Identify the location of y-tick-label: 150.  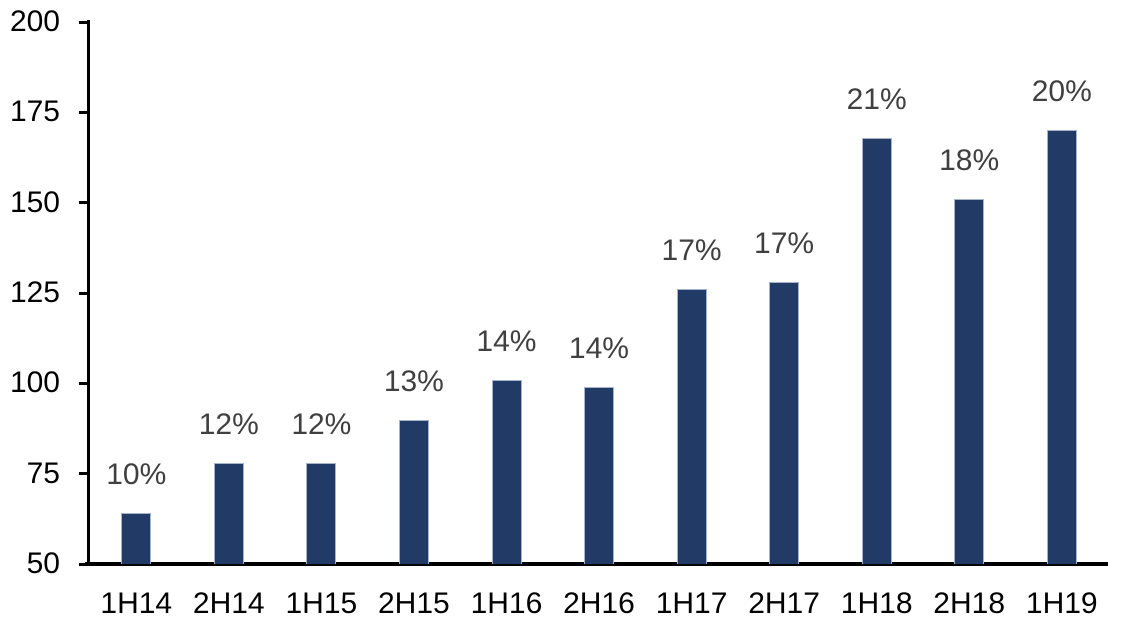
(34, 202).